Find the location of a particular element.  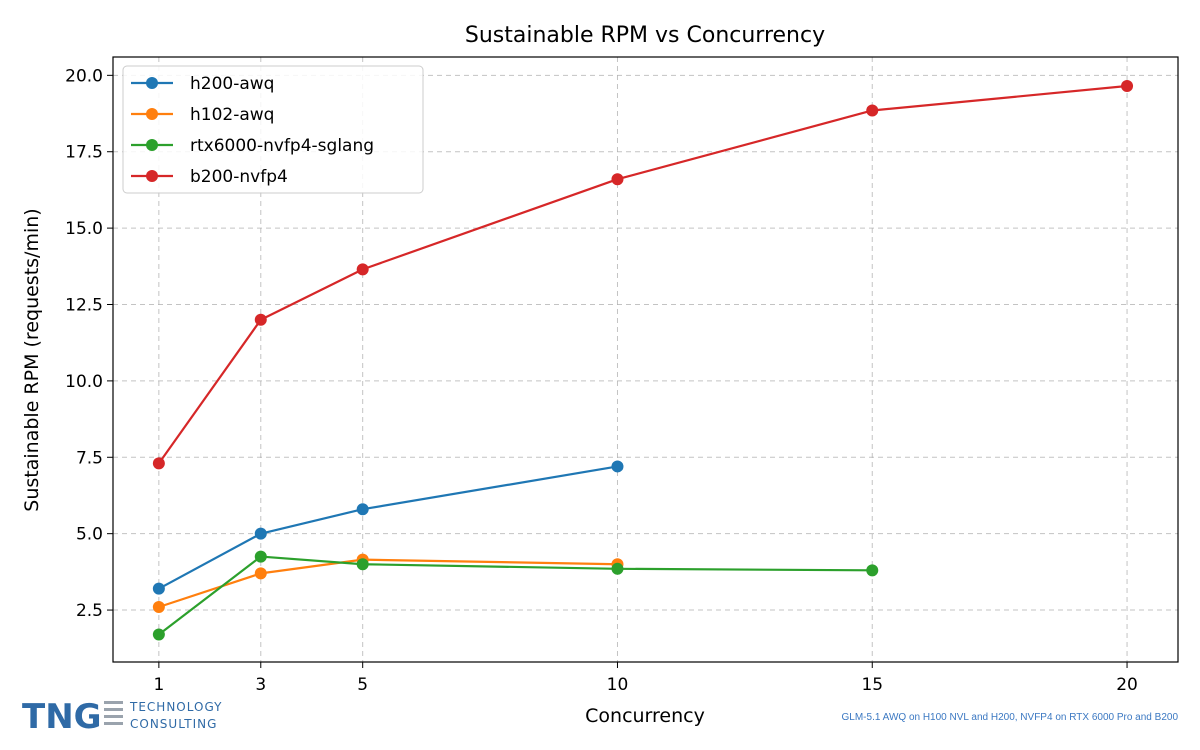

series-h102-awq is located at coordinates (388, 583).